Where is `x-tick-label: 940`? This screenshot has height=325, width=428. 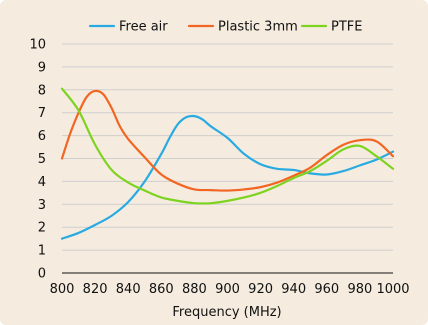
x-tick-label: 940 is located at coordinates (293, 289).